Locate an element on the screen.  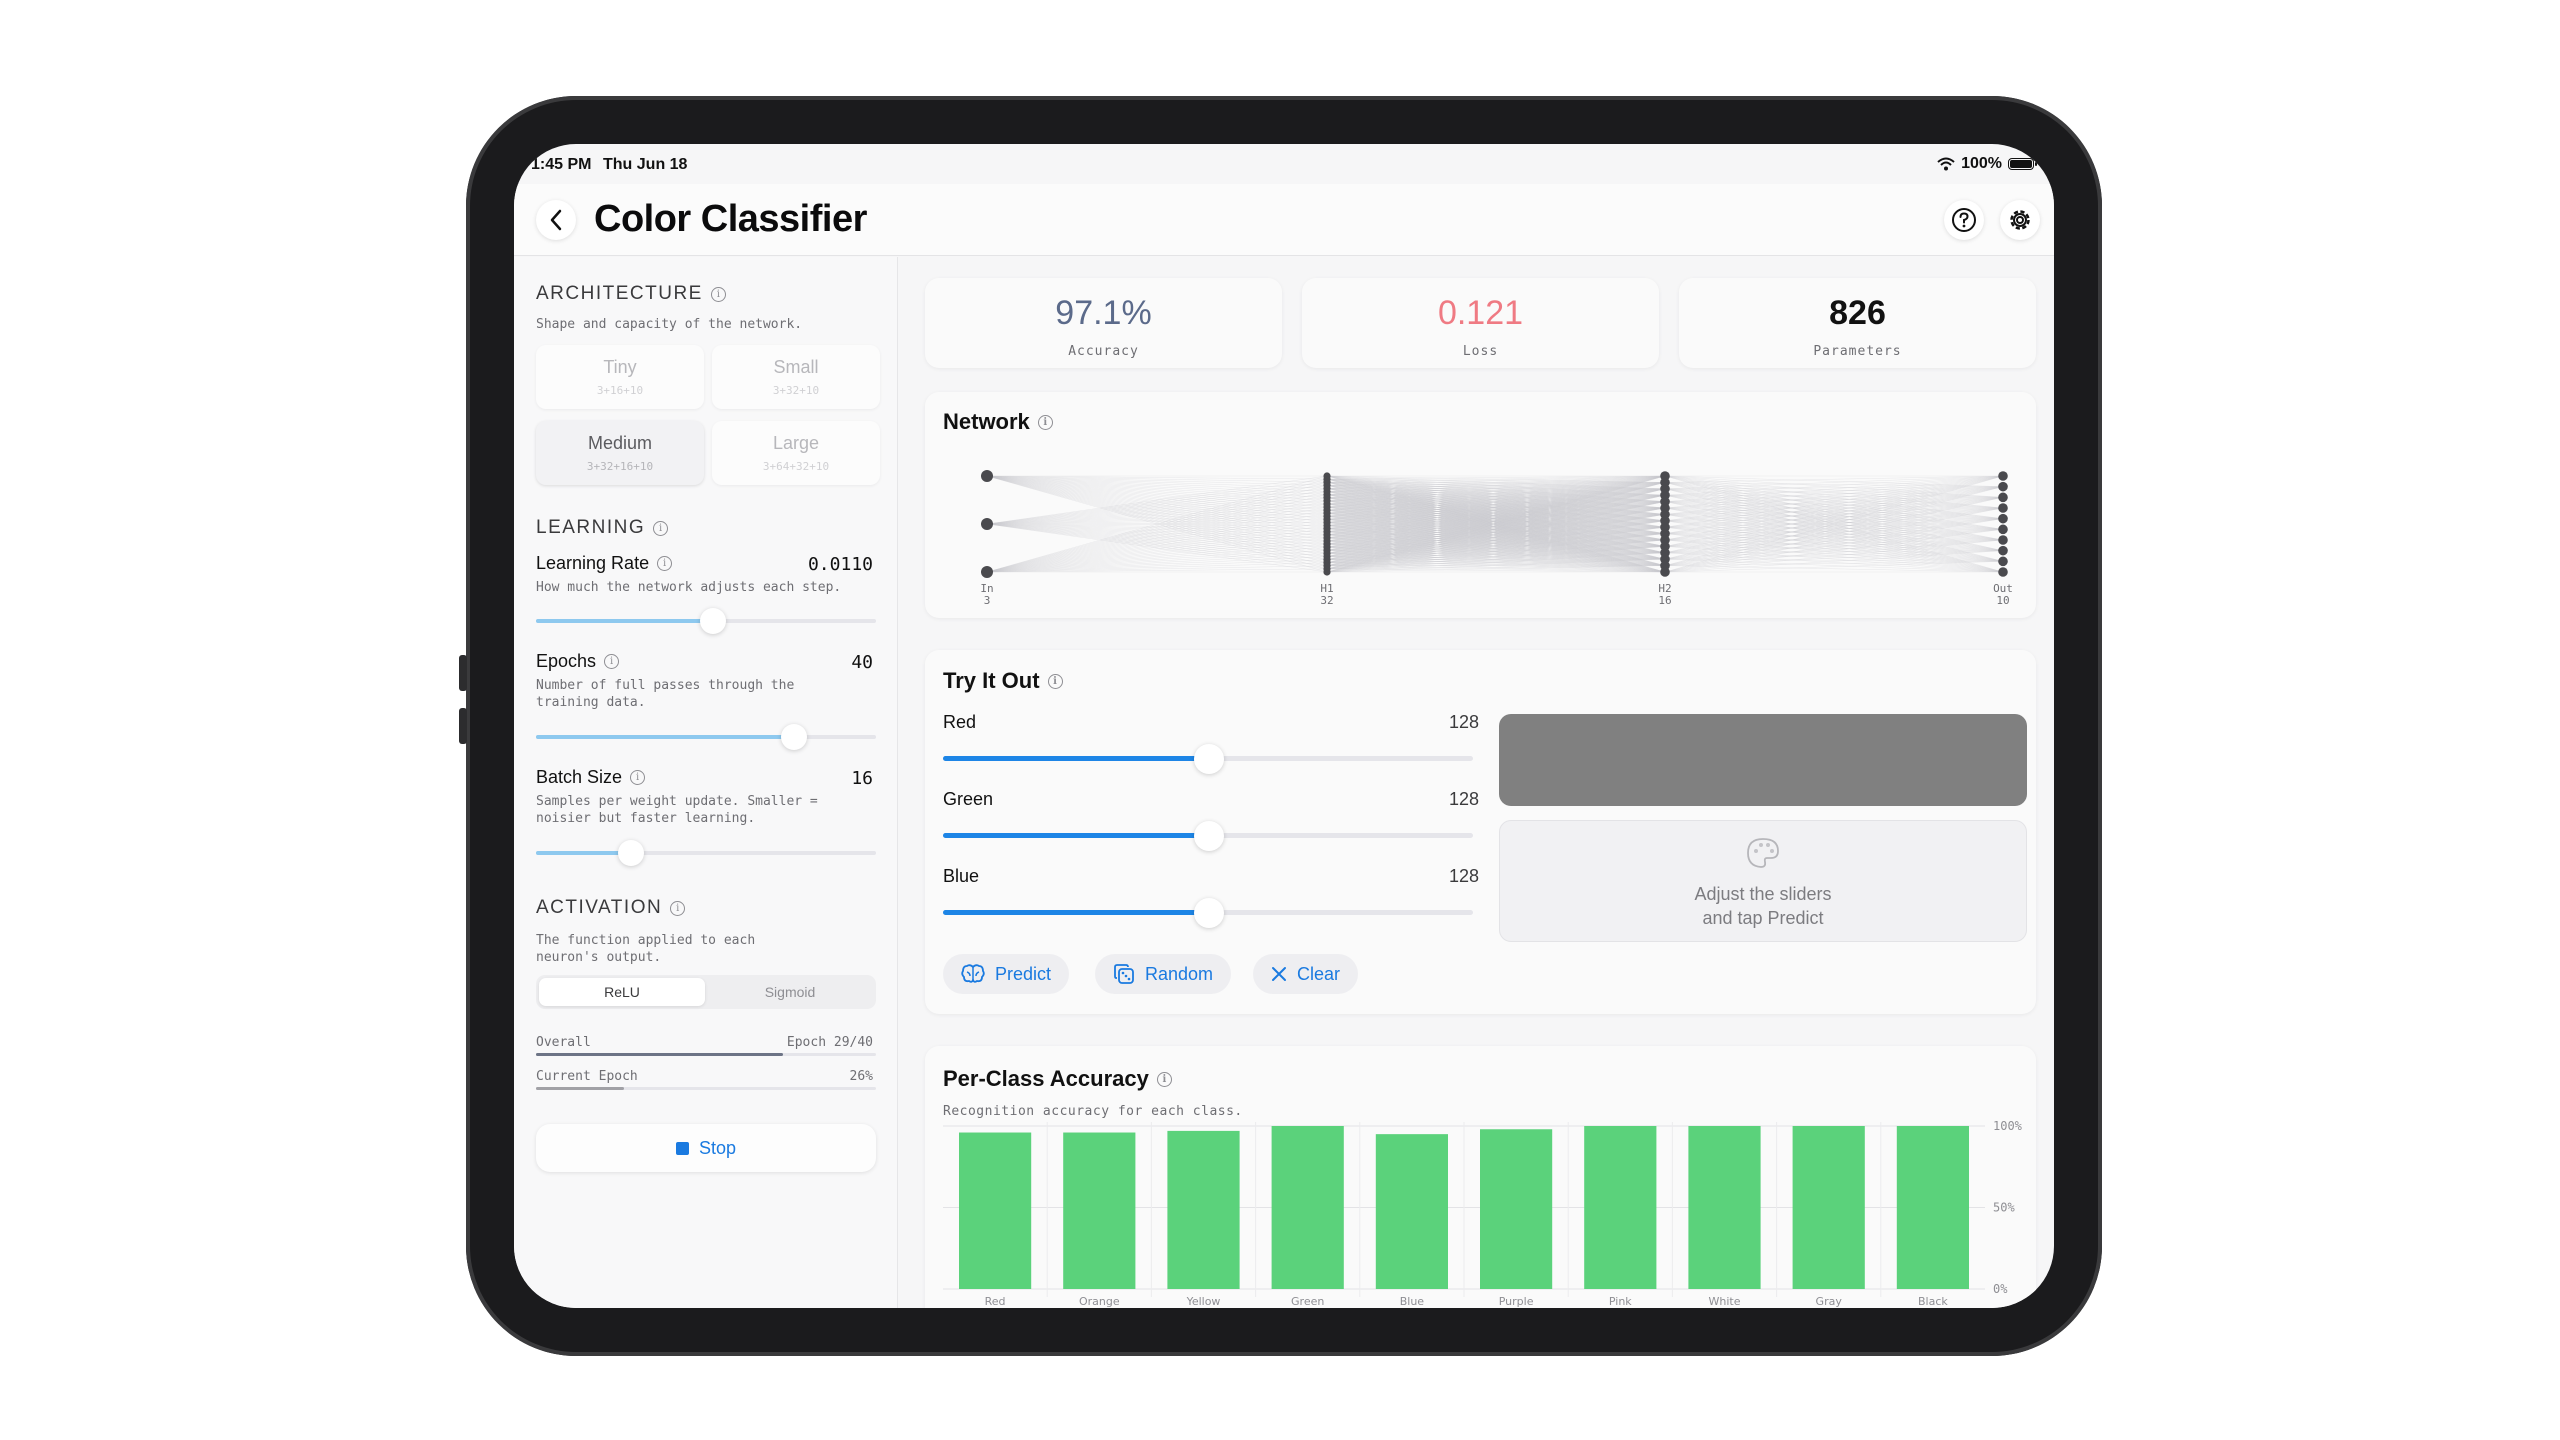
slider-fill is located at coordinates (584, 853).